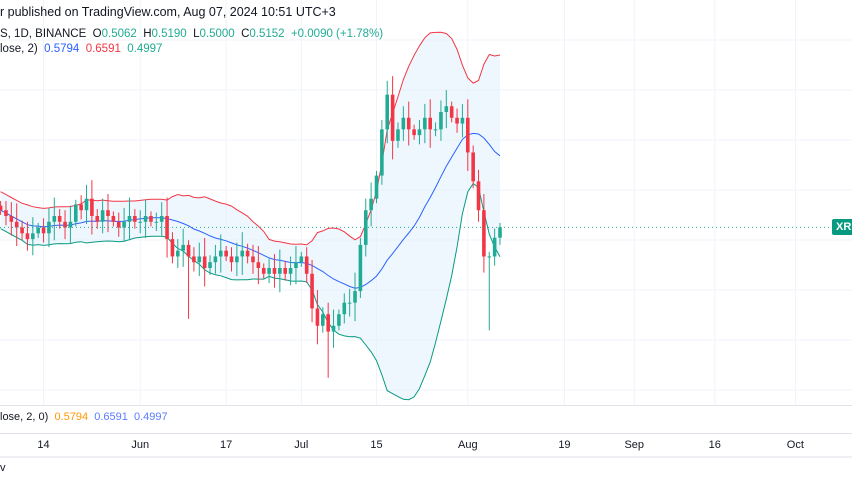 The width and height of the screenshot is (852, 485). I want to click on x-tick-label: Jun, so click(140, 445).